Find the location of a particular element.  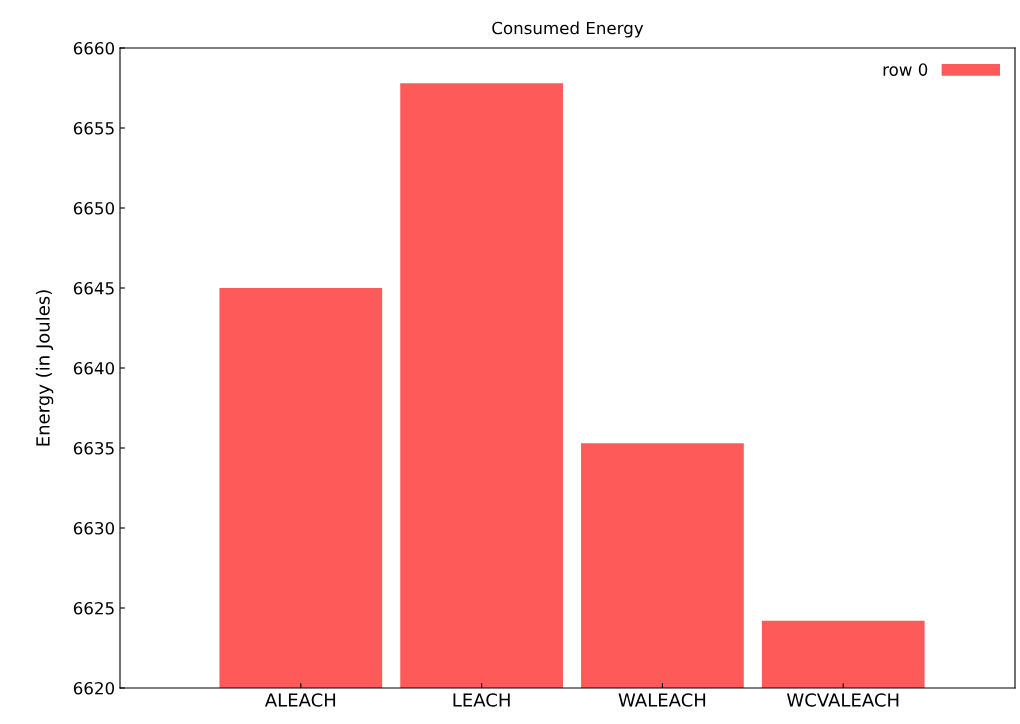

y-tick-label: 6620 is located at coordinates (94, 688).